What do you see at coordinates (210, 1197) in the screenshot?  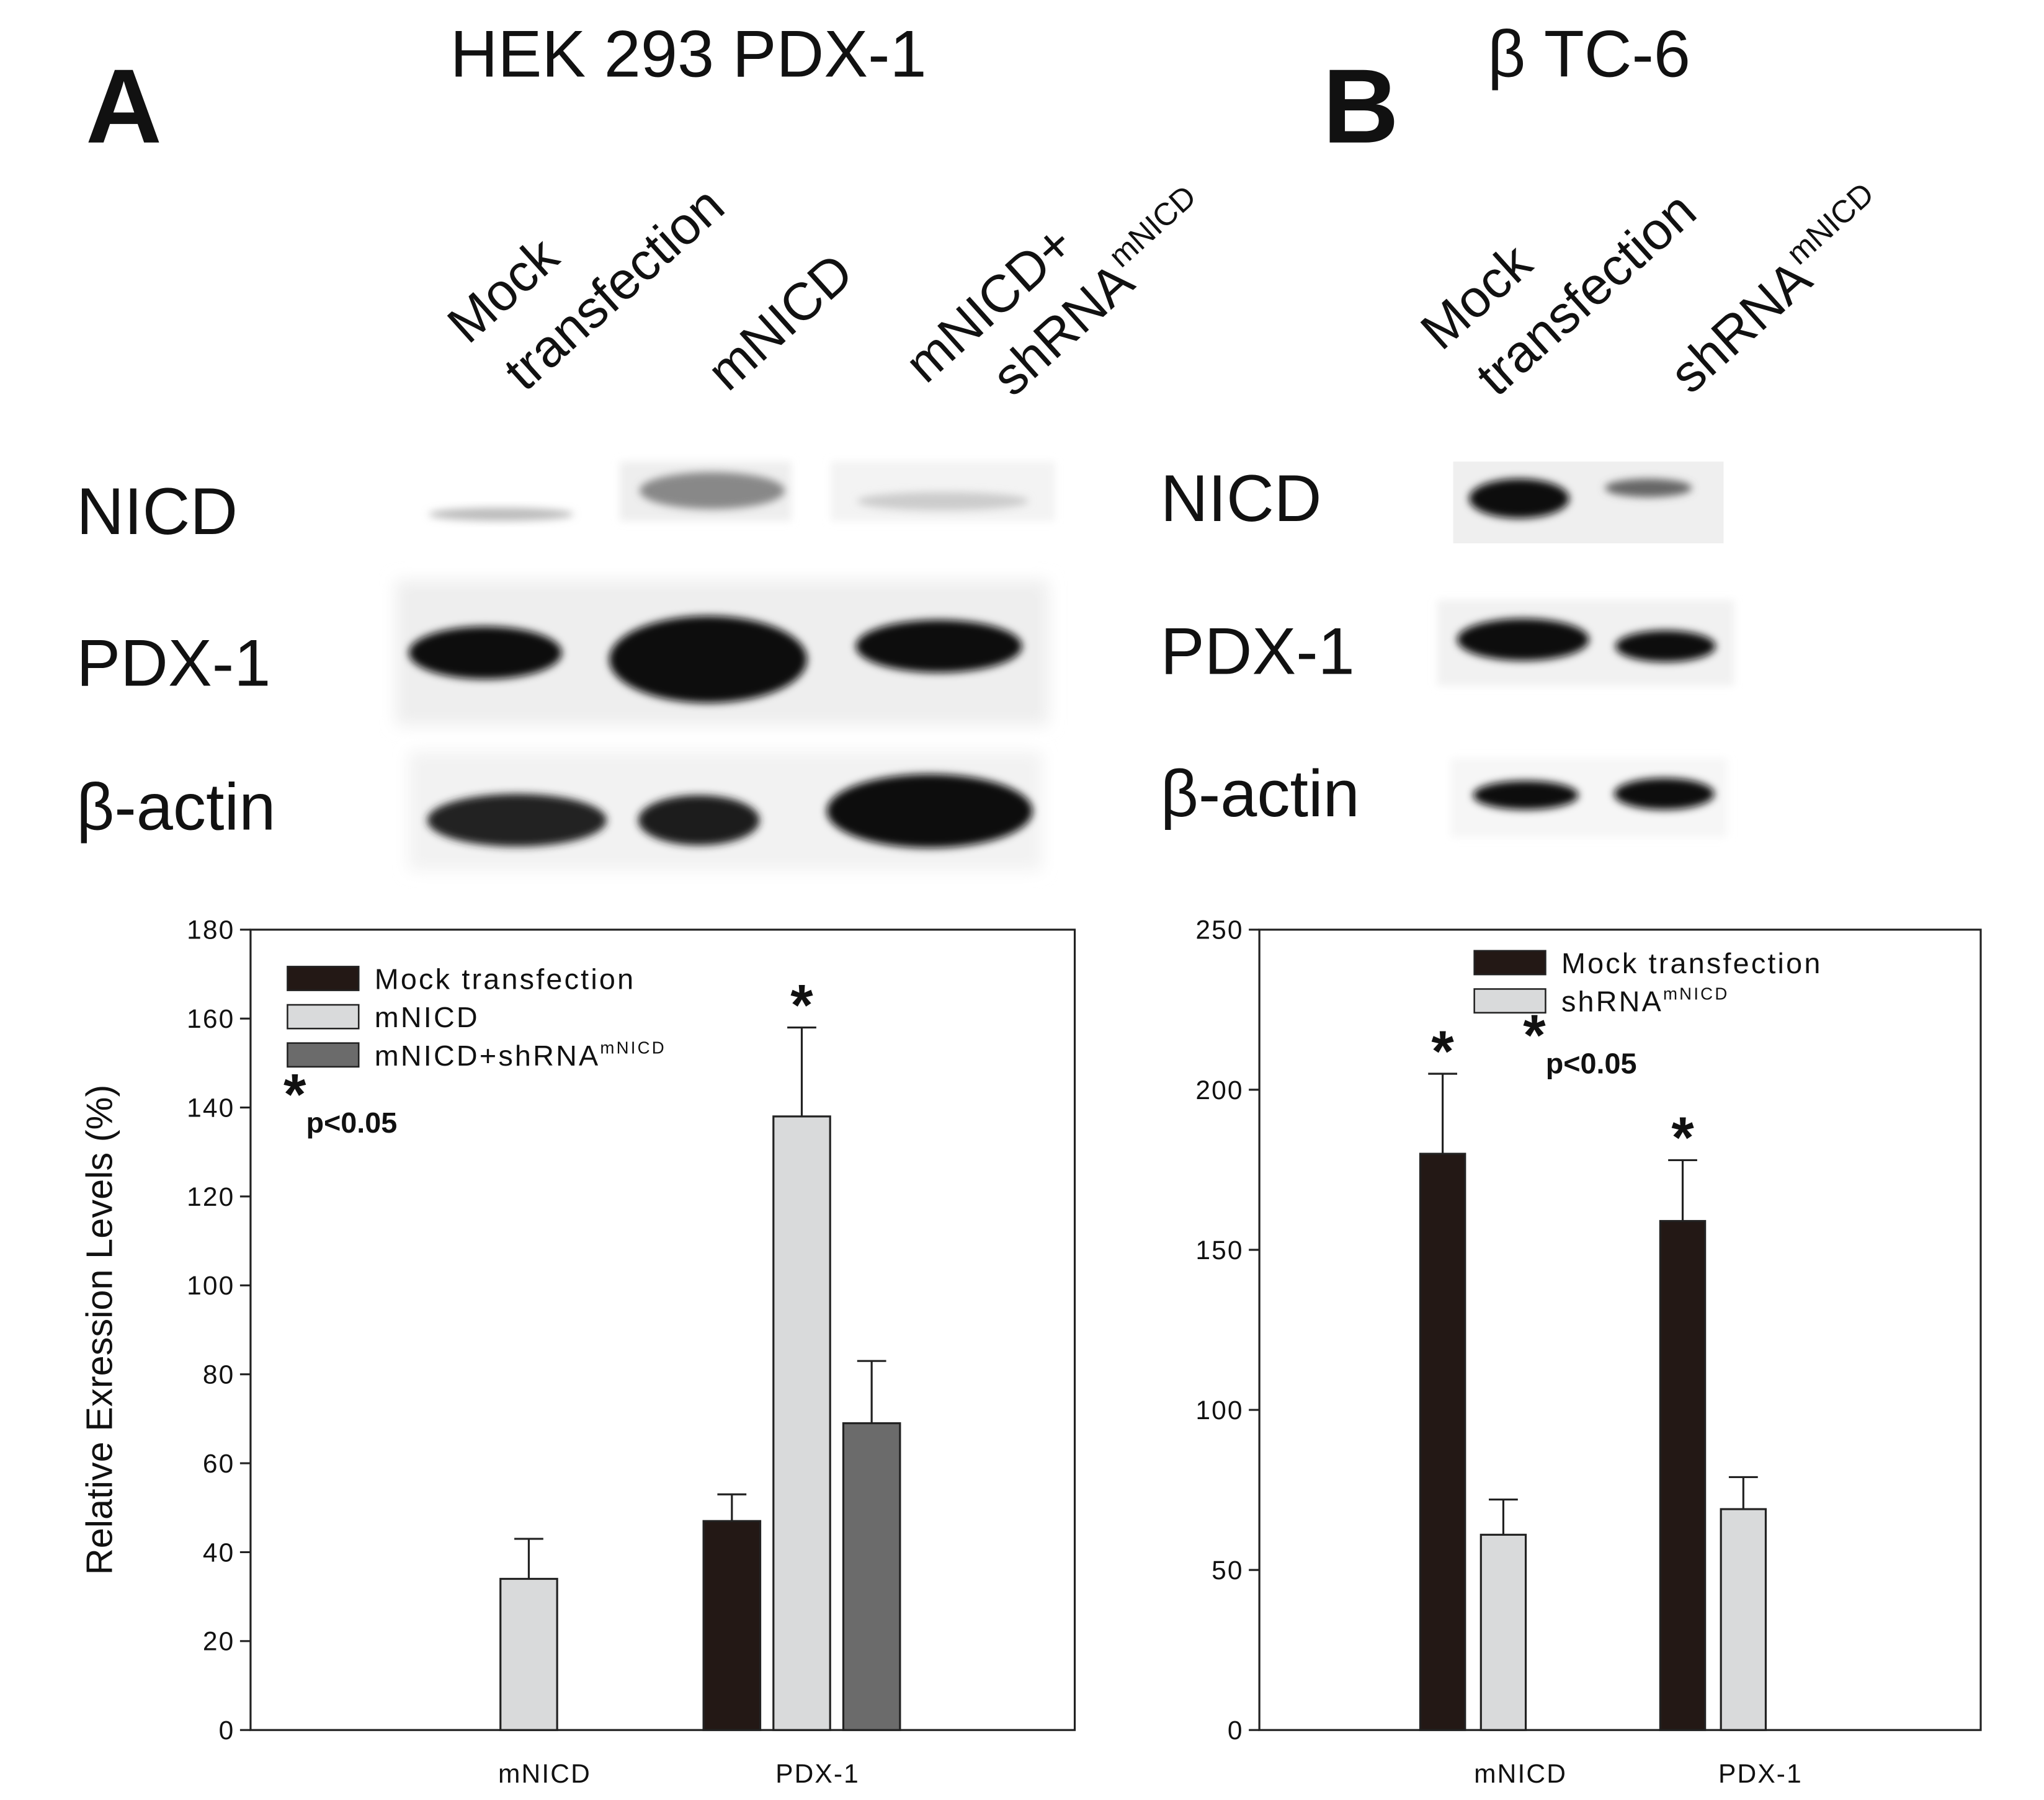 I see `y-tick-label: 120` at bounding box center [210, 1197].